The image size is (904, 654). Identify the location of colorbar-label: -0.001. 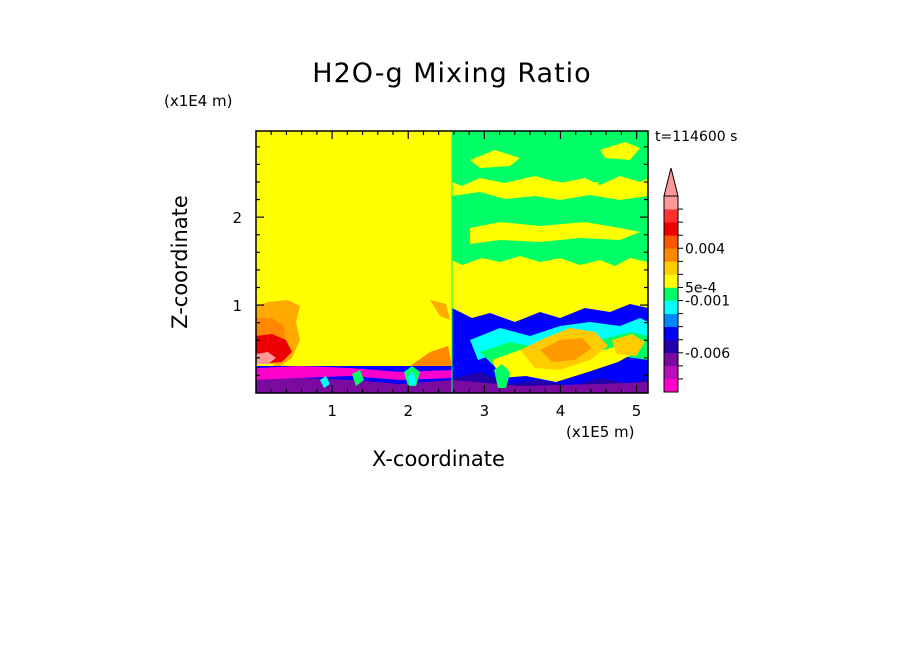
(707, 302).